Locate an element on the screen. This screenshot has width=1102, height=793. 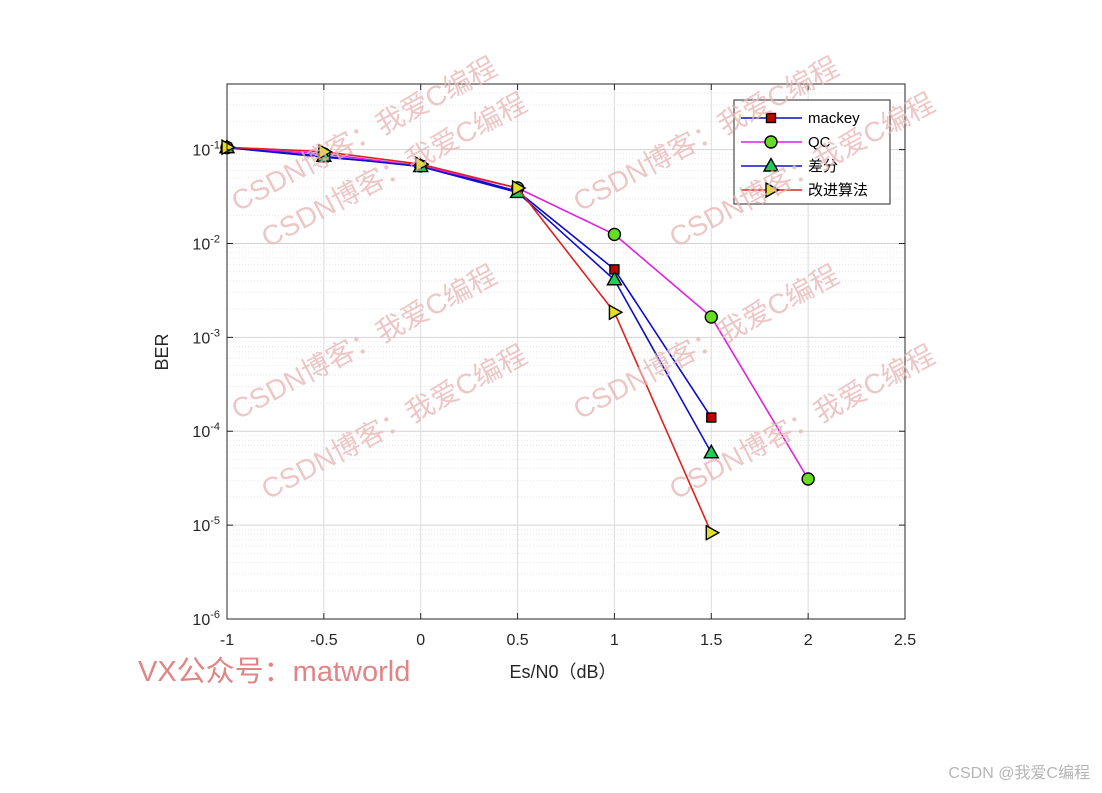
x-axis-label: Es/N0（dB） is located at coordinates (562, 672).